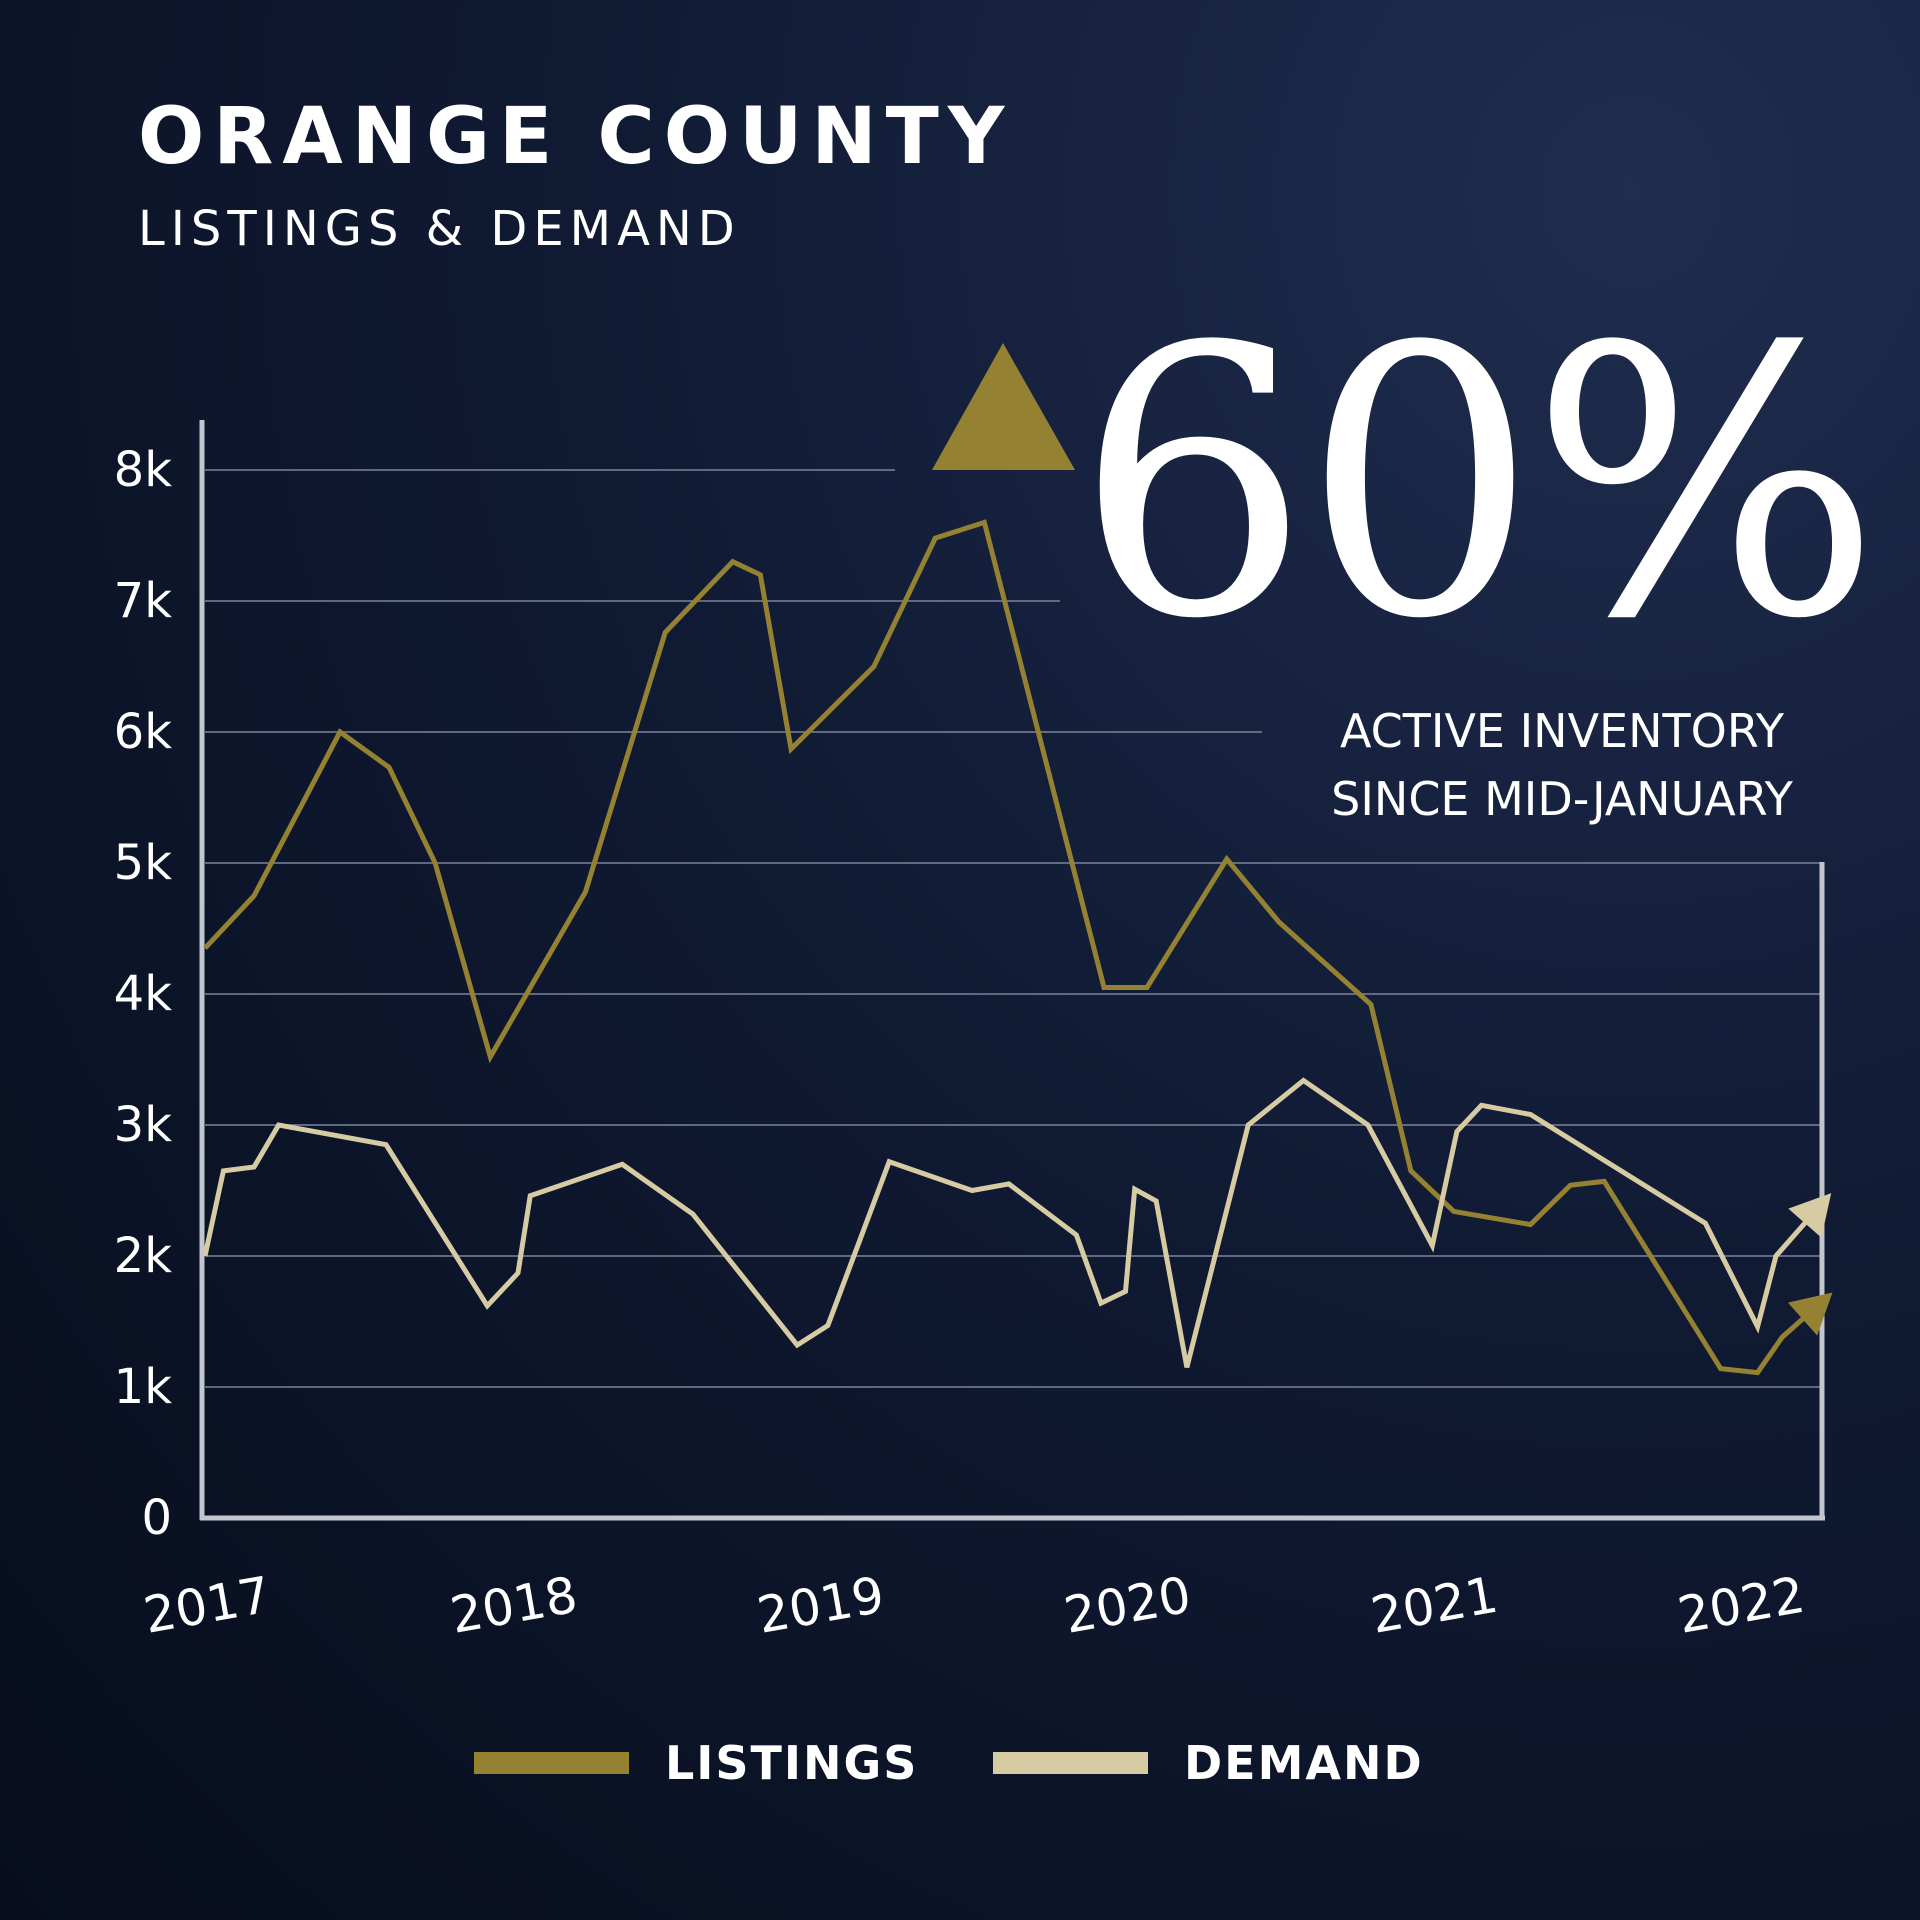 This screenshot has width=1920, height=1920. I want to click on annotation-line-1: ACTIVE INVENTORY, so click(1562, 731).